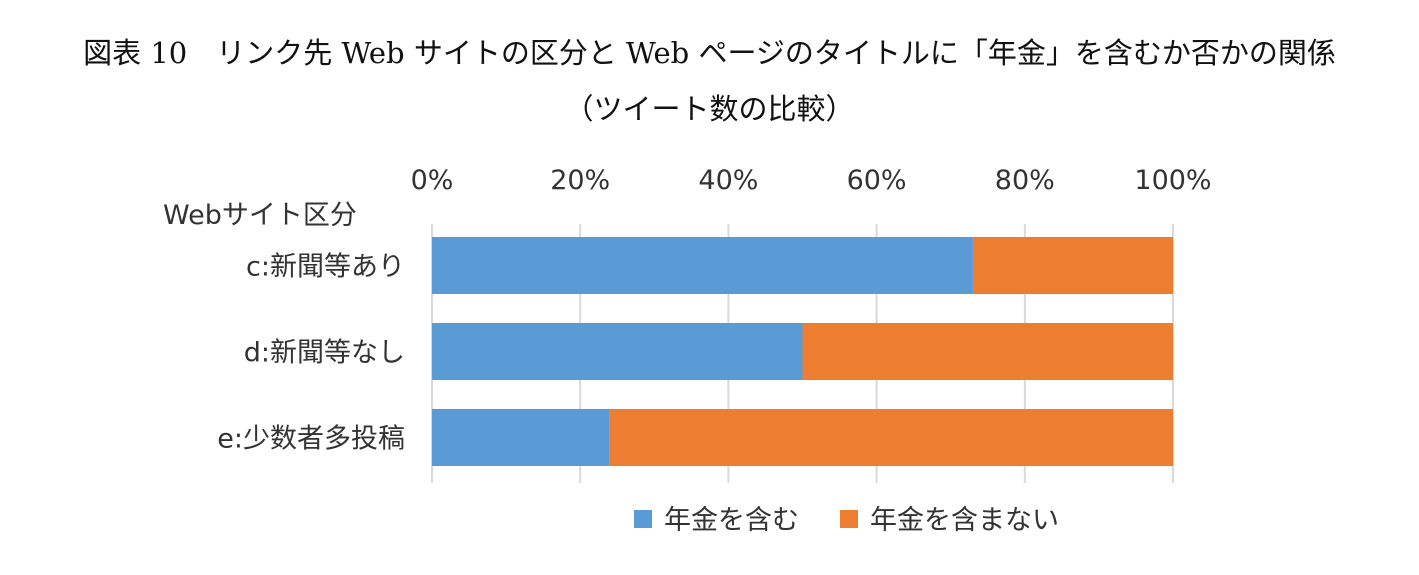 The width and height of the screenshot is (1419, 575). Describe the element at coordinates (260, 215) in the screenshot. I see `y-axis-label: Webサイト区分` at that location.